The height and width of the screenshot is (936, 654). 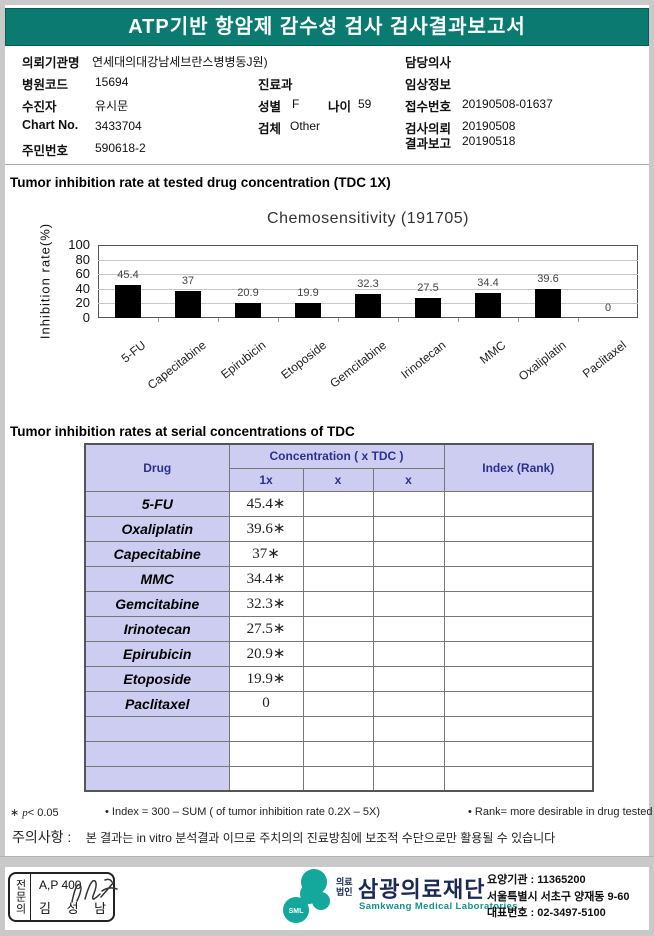 I want to click on drug-name-cell: MMC, so click(x=157, y=578).